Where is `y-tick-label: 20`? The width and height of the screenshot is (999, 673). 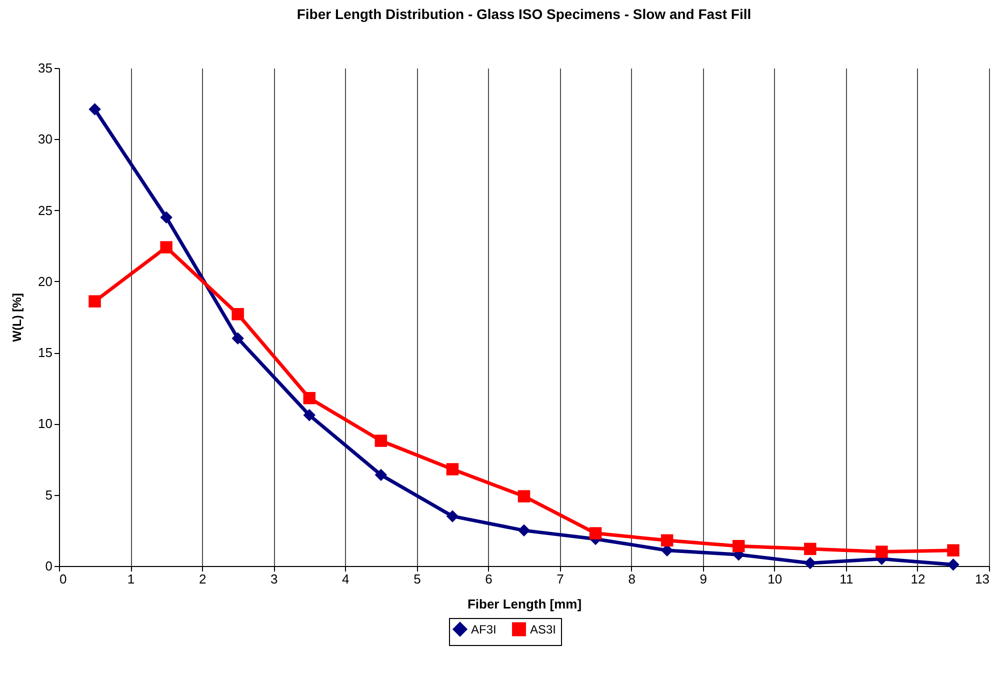
y-tick-label: 20 is located at coordinates (45, 281).